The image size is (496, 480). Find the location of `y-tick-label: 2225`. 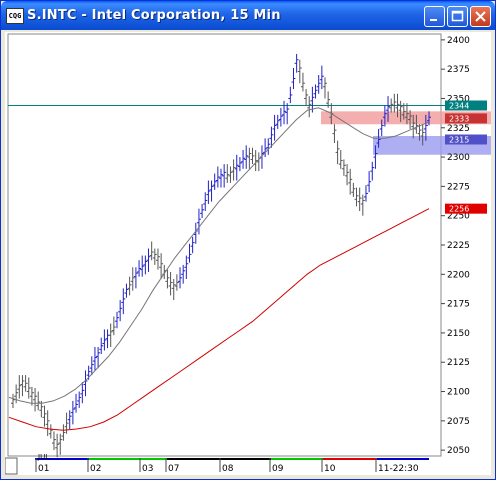

y-tick-label: 2225 is located at coordinates (458, 246).